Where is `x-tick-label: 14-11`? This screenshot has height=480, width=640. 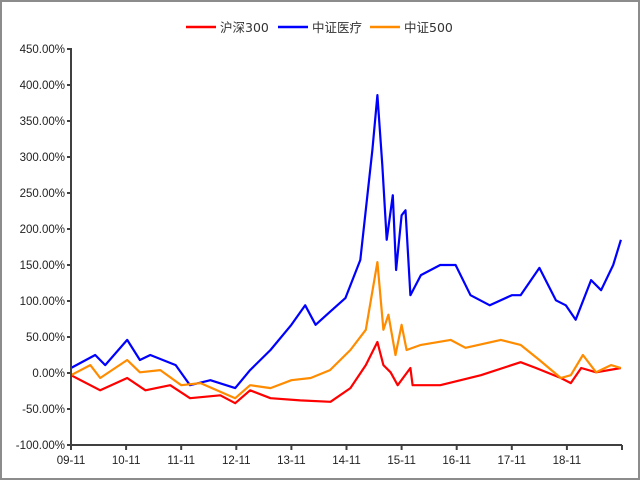
x-tick-label: 14-11 is located at coordinates (346, 461).